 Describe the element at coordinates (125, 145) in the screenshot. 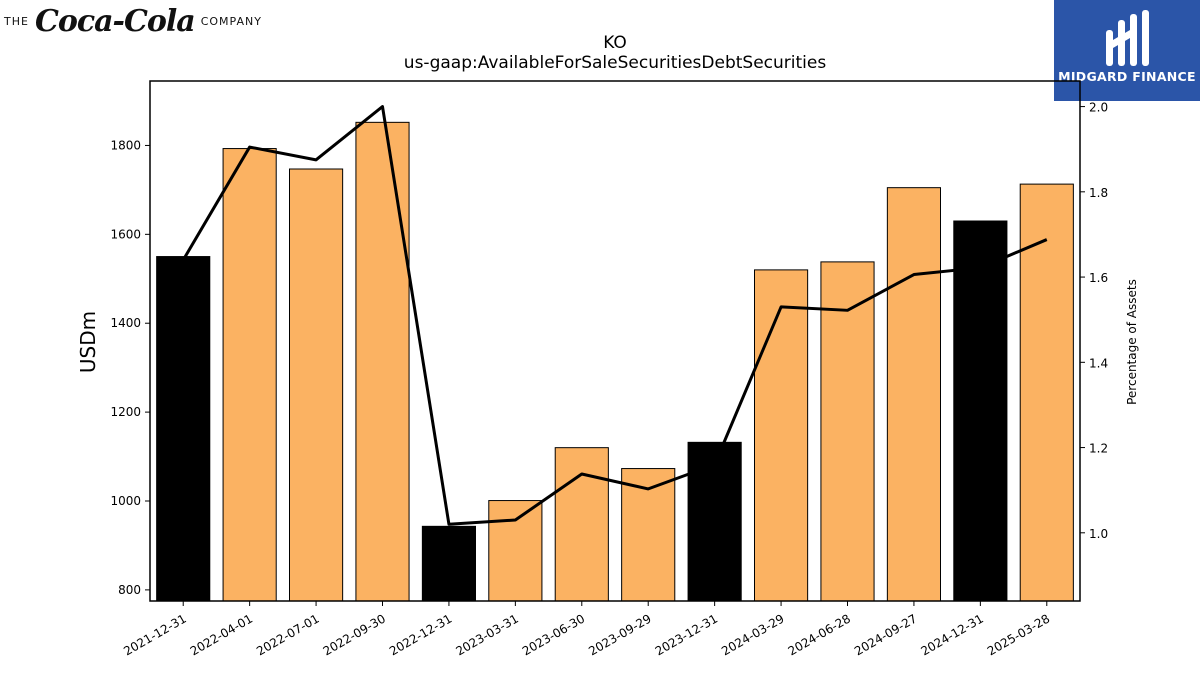

I see `y-tick-label: 1800` at that location.